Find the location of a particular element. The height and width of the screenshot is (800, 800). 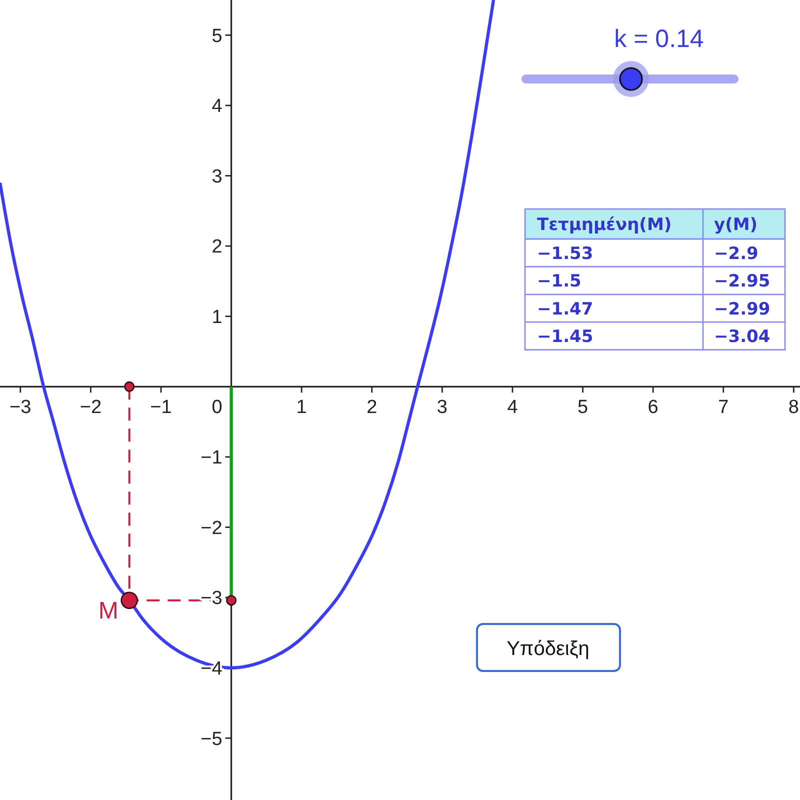

series-label: M is located at coordinates (108, 610).